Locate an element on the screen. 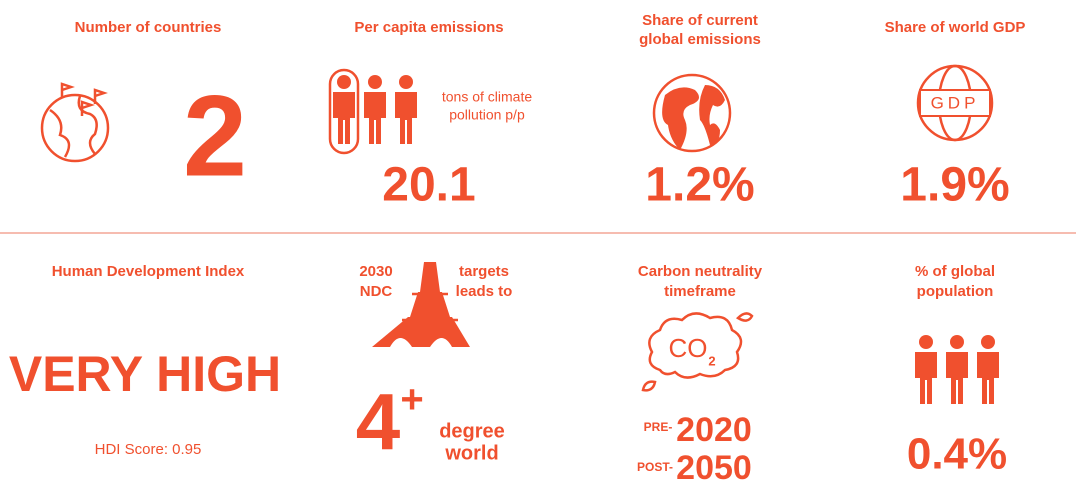  label: NDC is located at coordinates (376, 291).